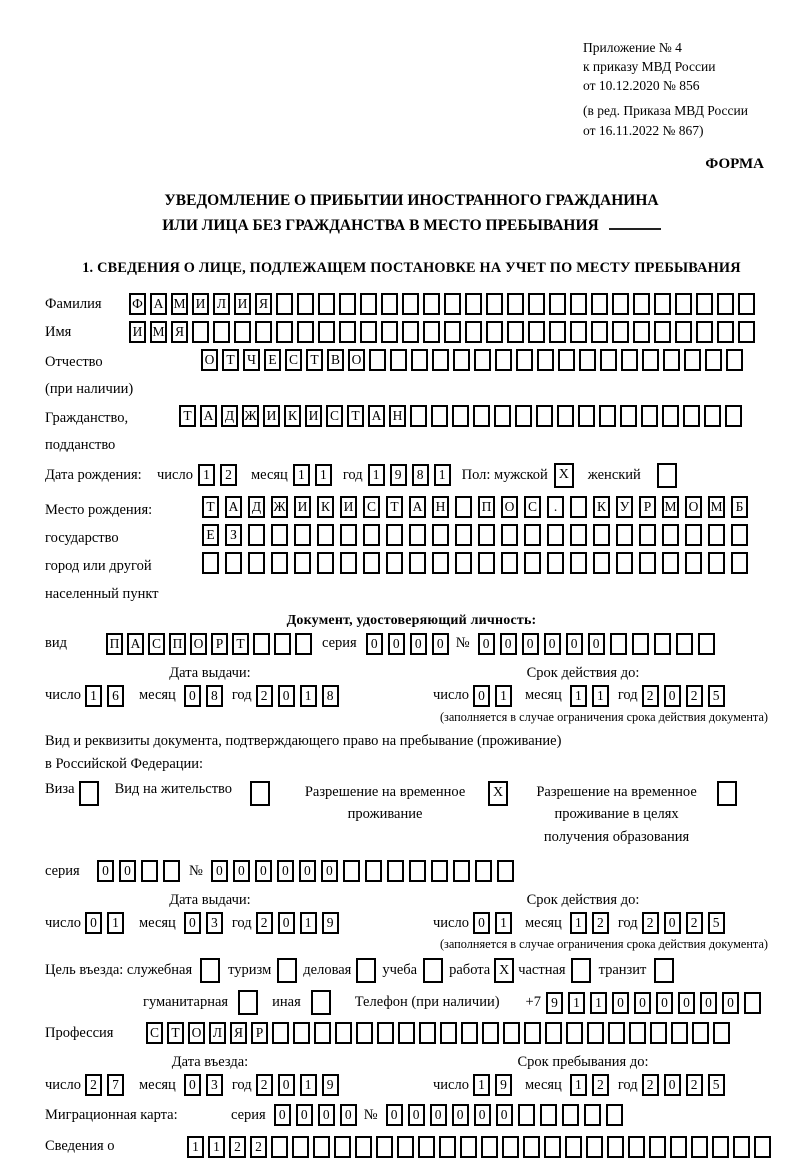  What do you see at coordinates (739, 506) in the screenshot?
I see `form-cell: Б` at bounding box center [739, 506].